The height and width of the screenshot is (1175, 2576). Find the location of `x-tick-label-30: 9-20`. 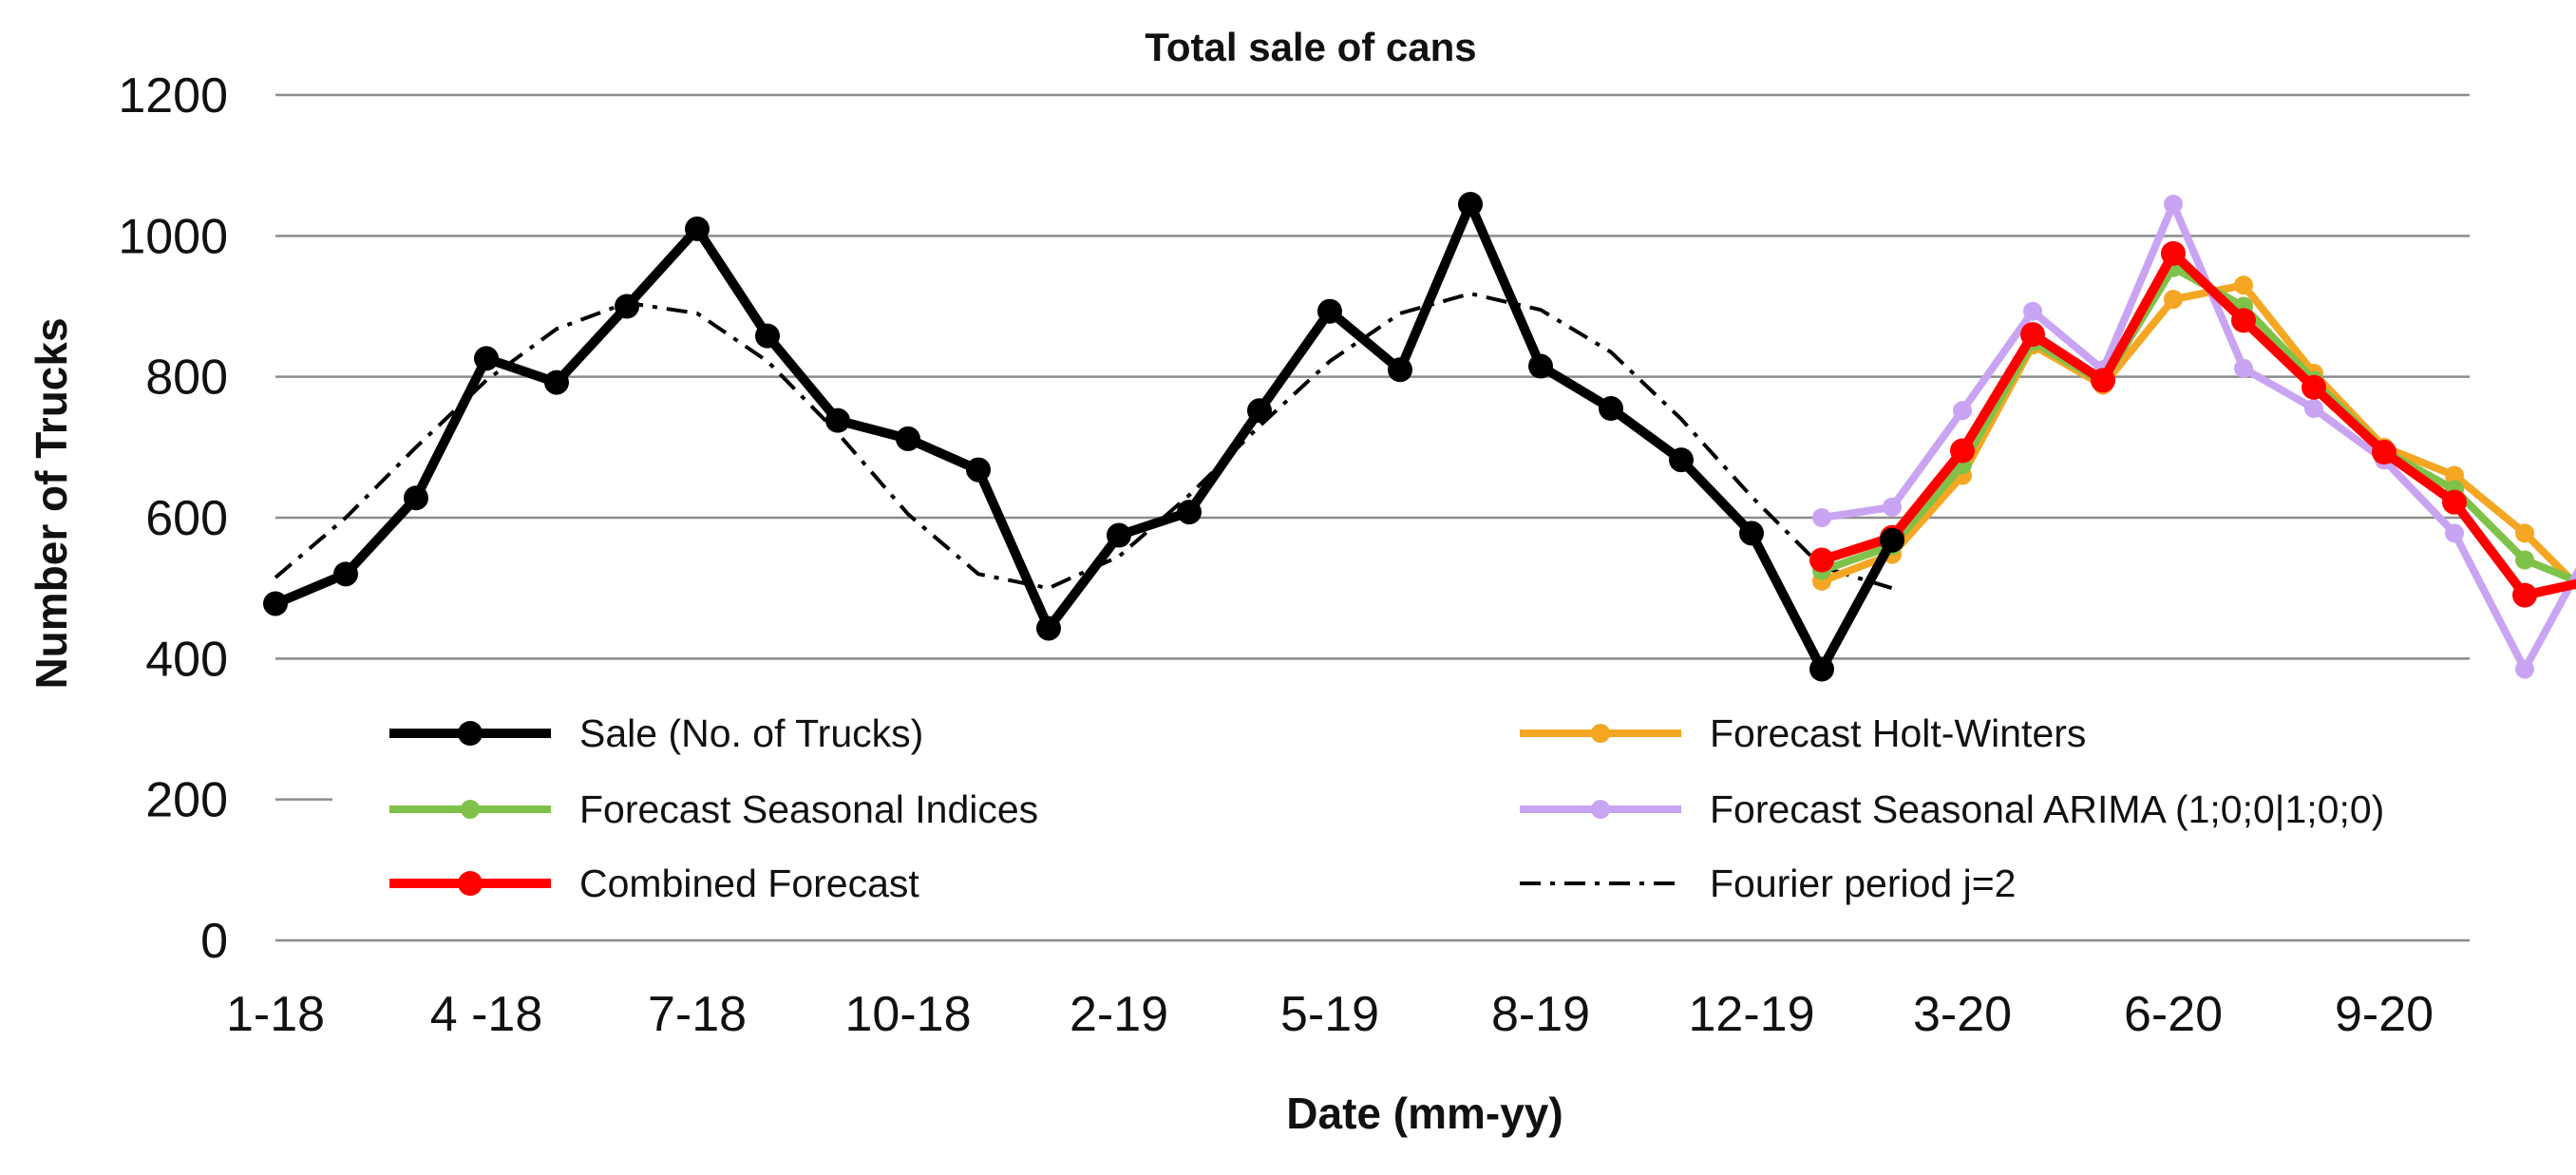

x-tick-label-30: 9-20 is located at coordinates (2384, 1014).